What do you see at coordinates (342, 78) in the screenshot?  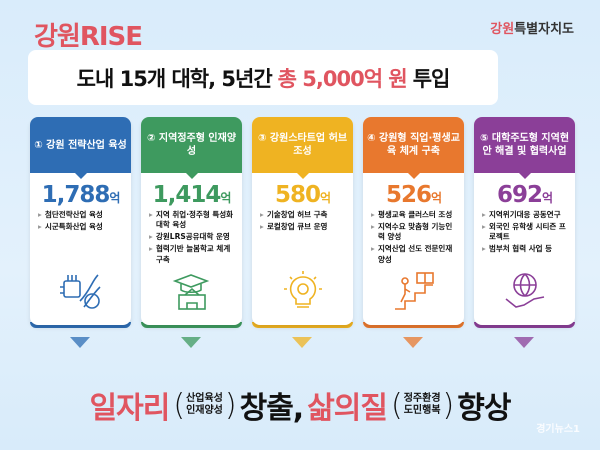 I see `headline-highlight: 총 5,000억 원` at bounding box center [342, 78].